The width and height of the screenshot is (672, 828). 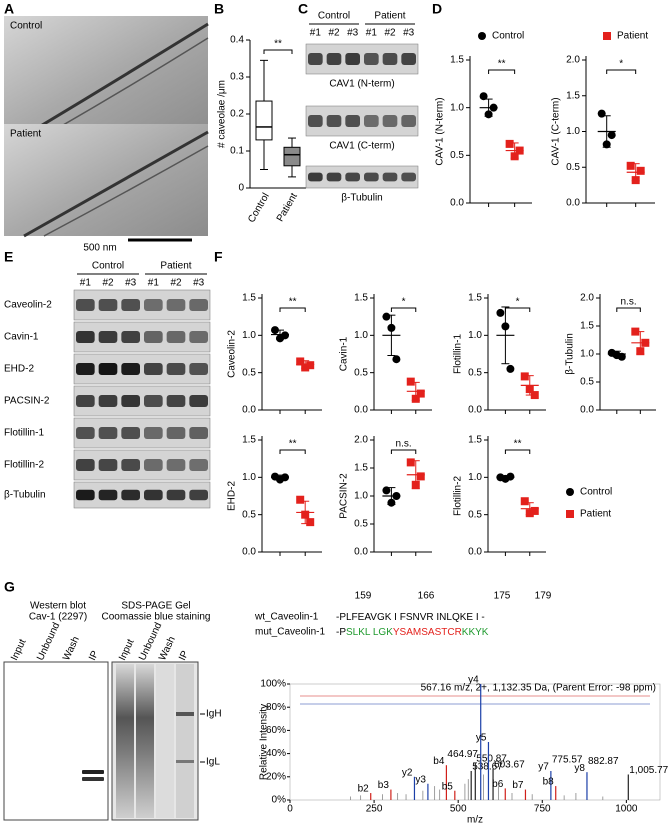 I want to click on lane-label: IP, so click(x=184, y=656).